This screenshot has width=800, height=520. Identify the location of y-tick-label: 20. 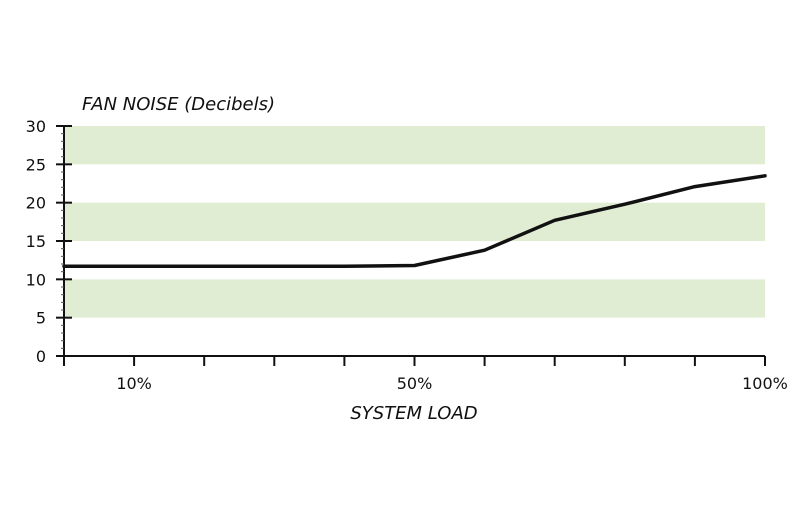
(36, 203).